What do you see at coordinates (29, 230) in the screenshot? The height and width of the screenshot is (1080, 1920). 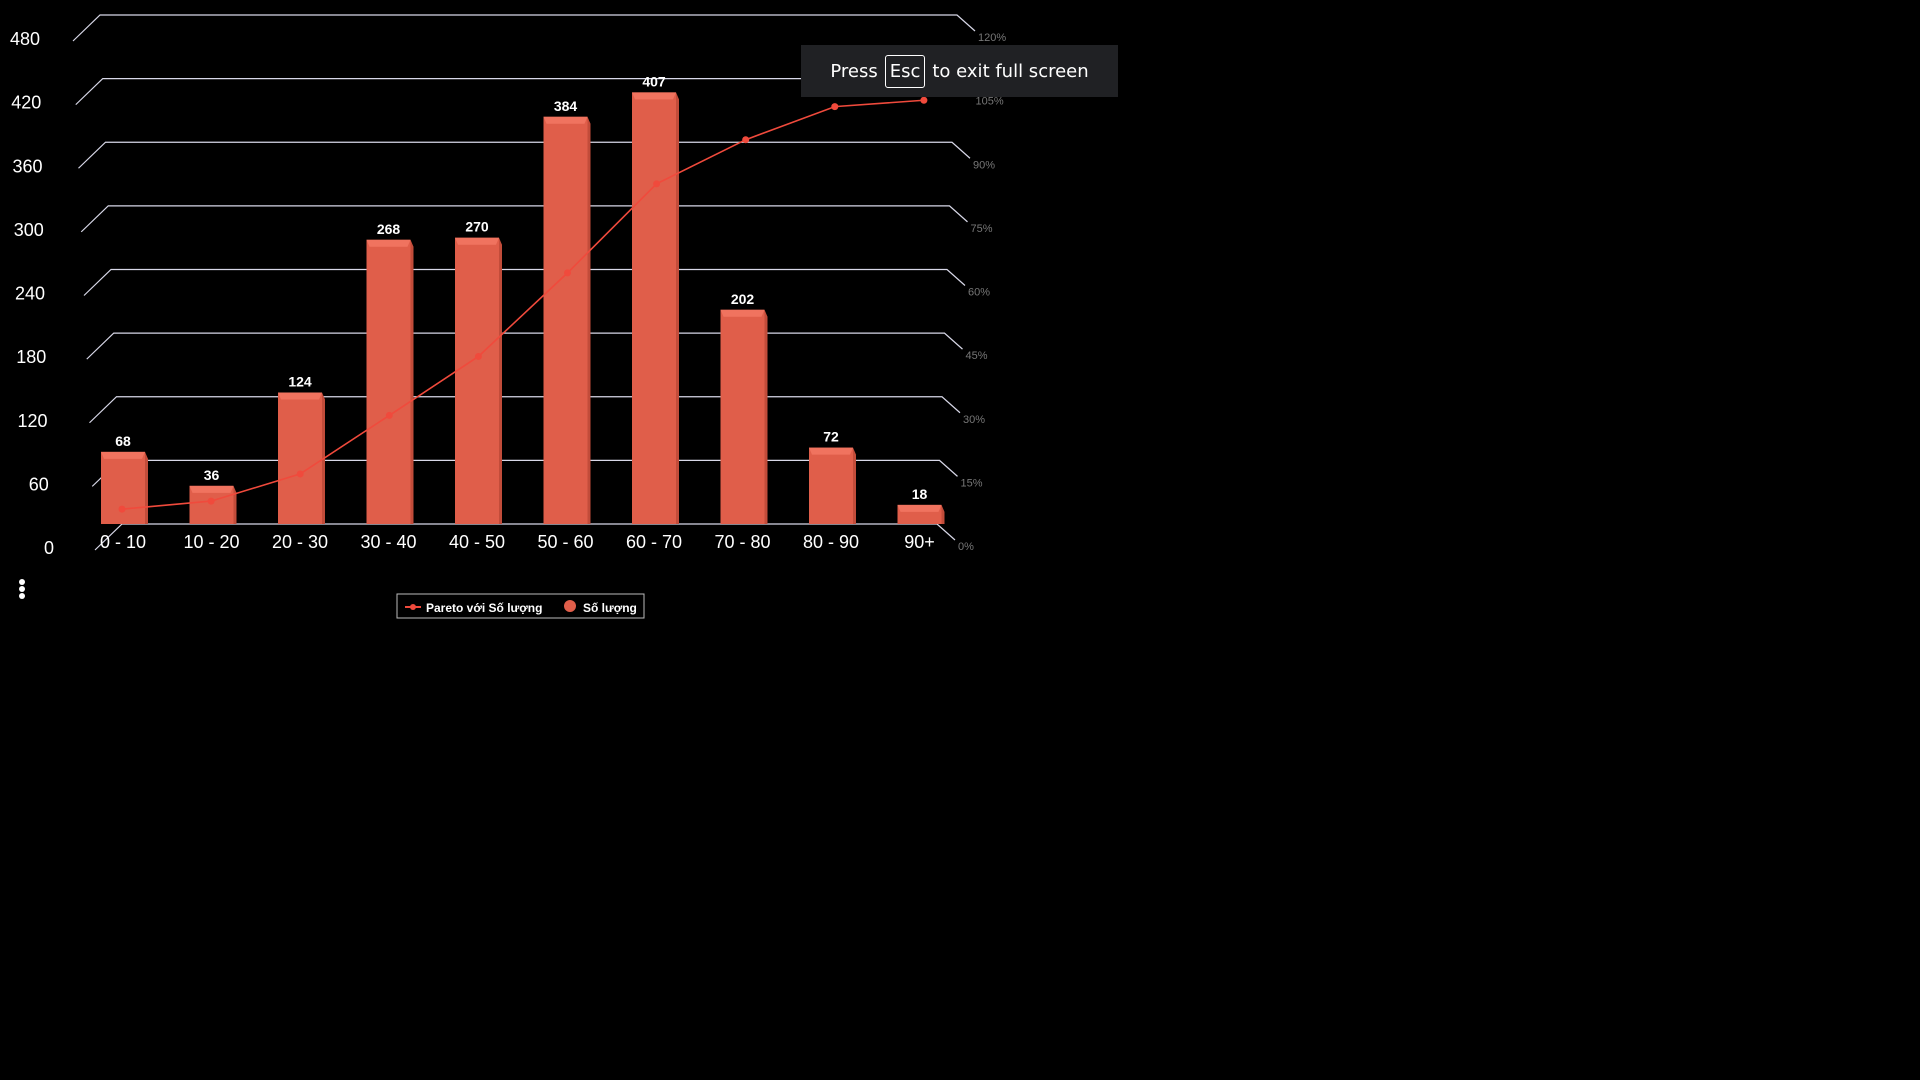 I see `y-axis-tick-label: 300` at bounding box center [29, 230].